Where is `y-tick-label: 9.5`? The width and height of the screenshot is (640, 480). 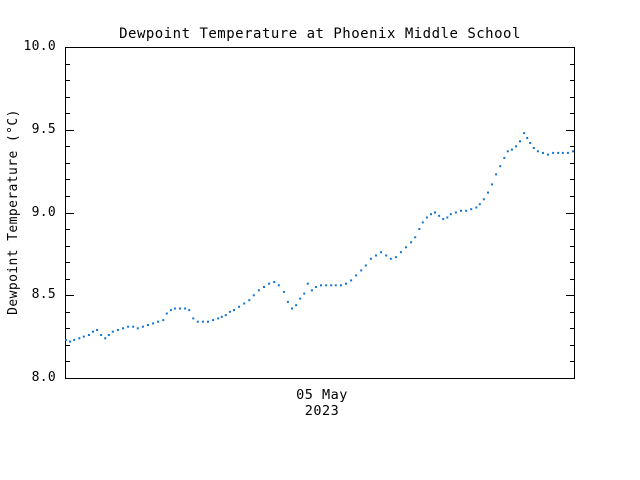 y-tick-label: 9.5 is located at coordinates (43, 129).